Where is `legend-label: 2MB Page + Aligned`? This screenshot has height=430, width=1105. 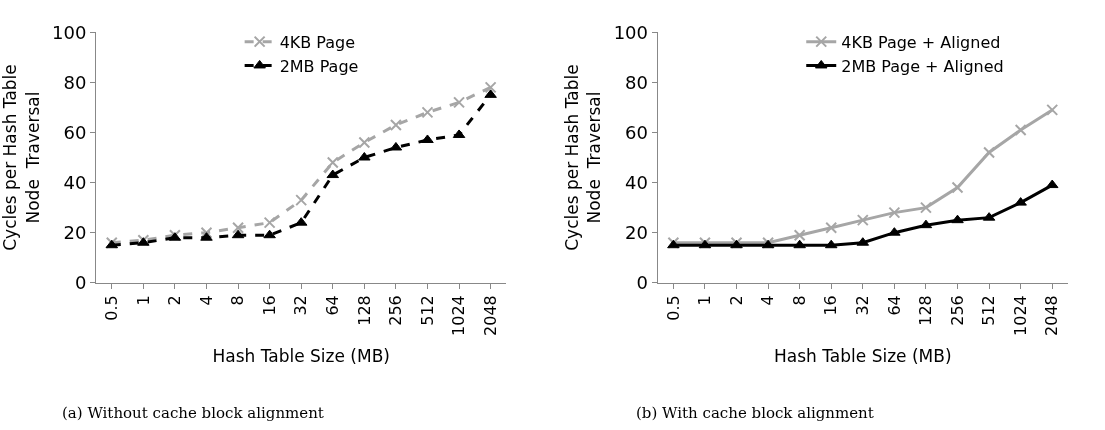
legend-label: 2MB Page + Aligned is located at coordinates (922, 66).